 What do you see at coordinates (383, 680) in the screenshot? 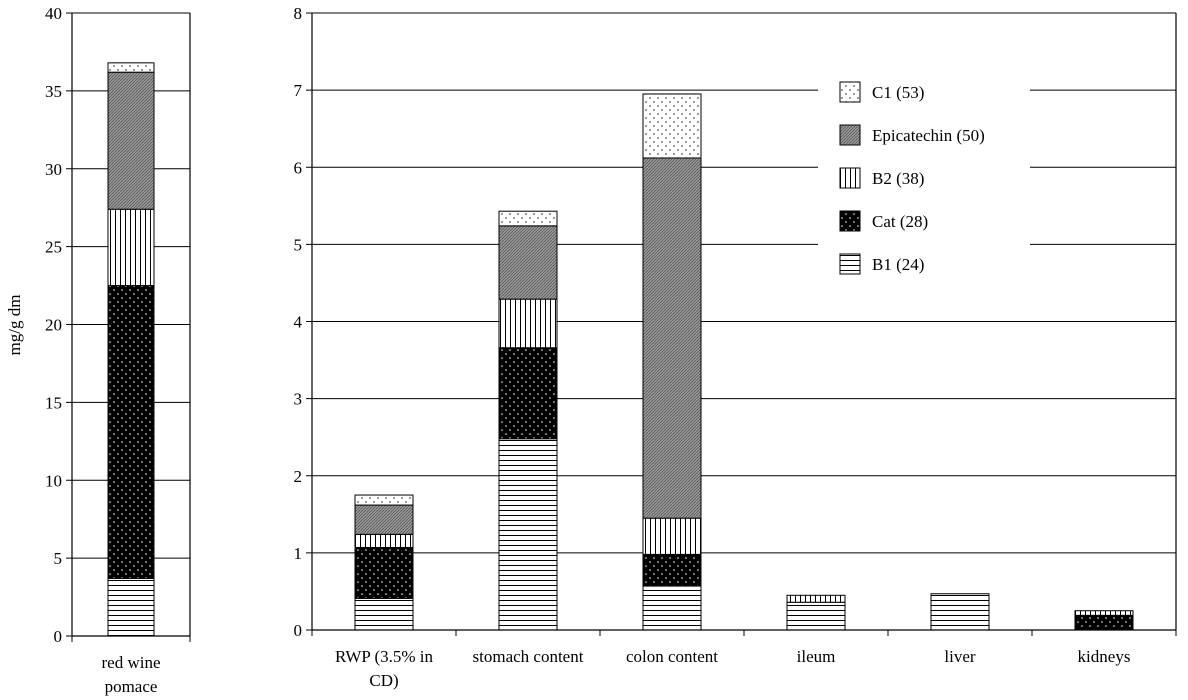
I see `x-tick-label: CD)` at bounding box center [383, 680].